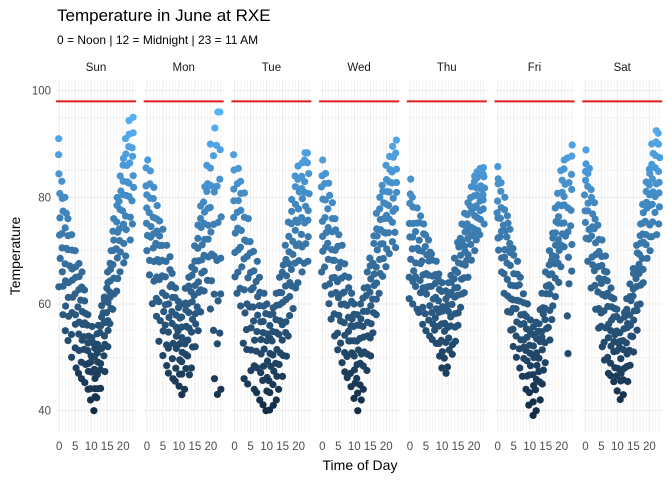 This screenshot has height=480, width=672. What do you see at coordinates (41, 92) in the screenshot?
I see `y-tick-label: 100` at bounding box center [41, 92].